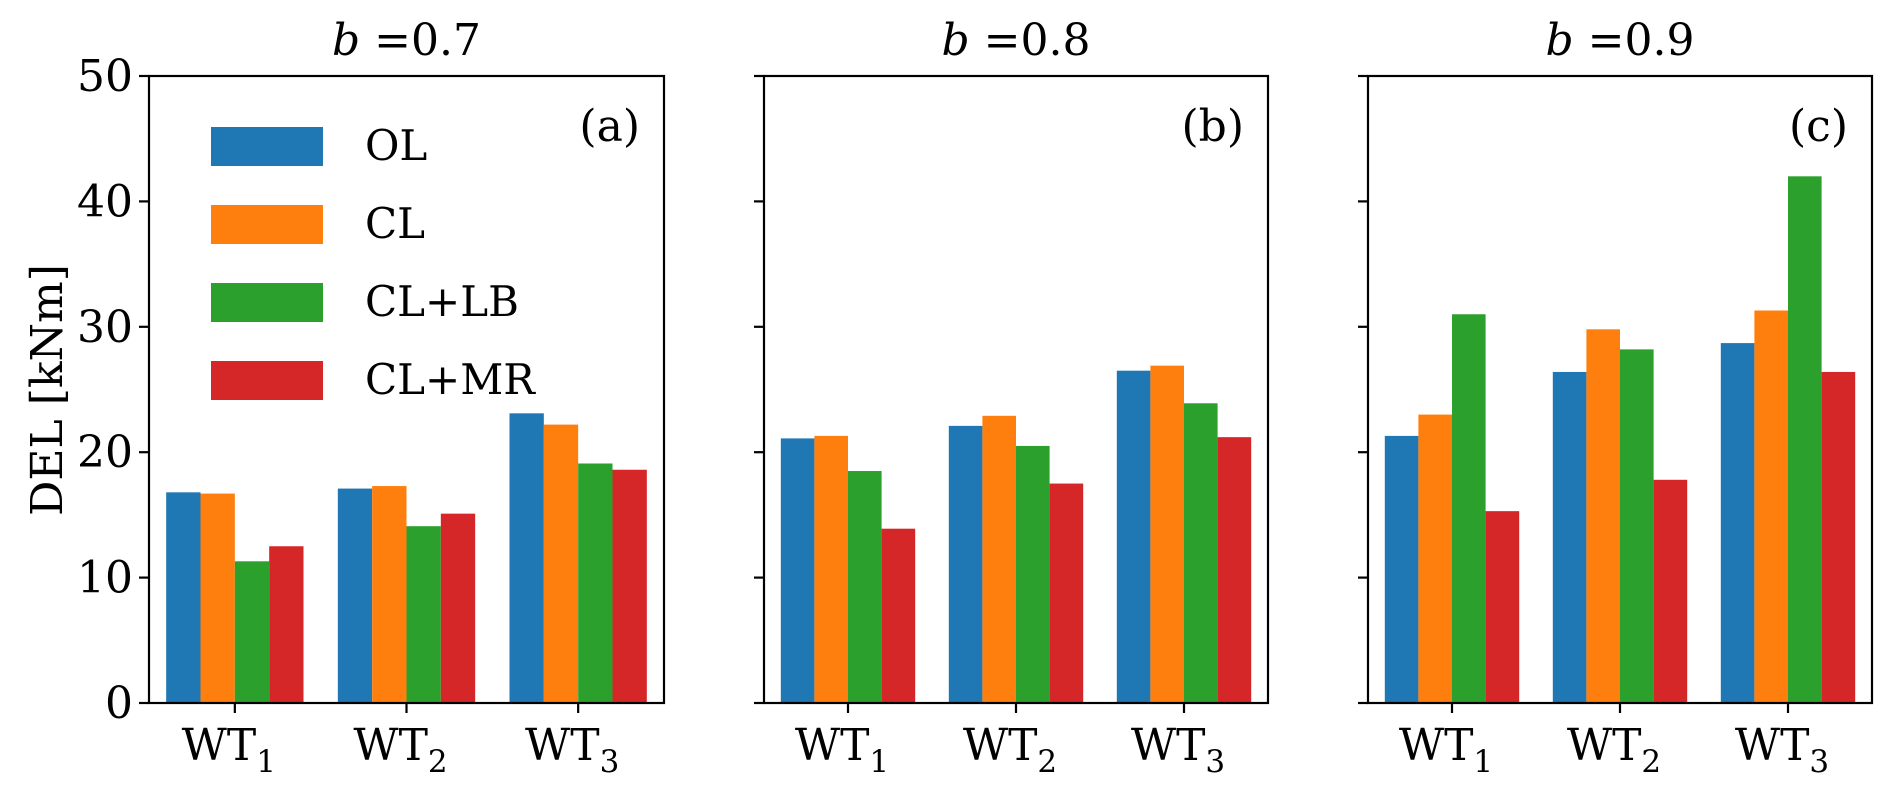  I want to click on y-axis-label: DEL [kNm], so click(47, 390).